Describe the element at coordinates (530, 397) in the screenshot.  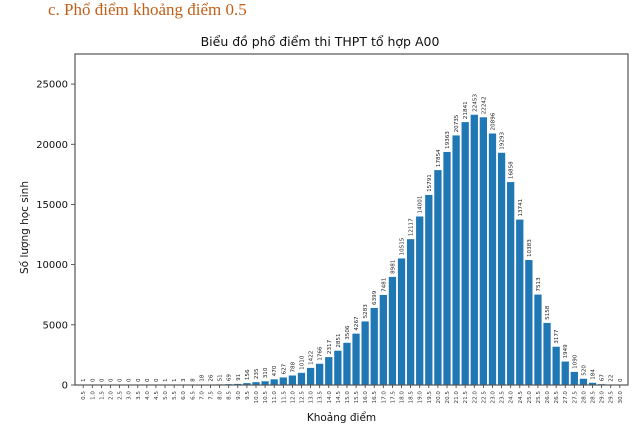
I see `x-tick-label: 25.0` at that location.